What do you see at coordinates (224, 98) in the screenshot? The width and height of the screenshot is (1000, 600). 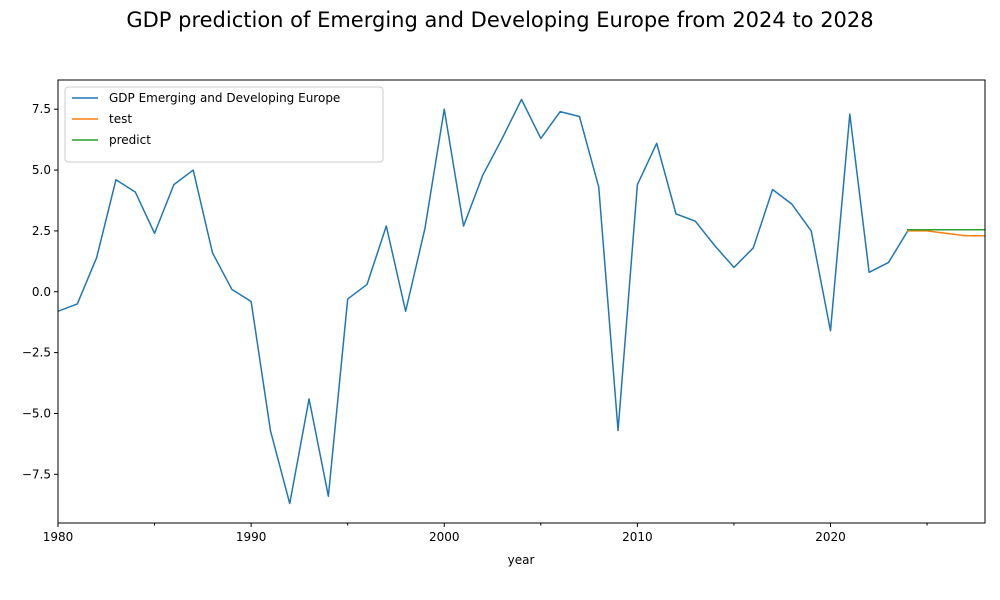 I see `legend-label-0: GDP Emerging and Developing Europe` at bounding box center [224, 98].